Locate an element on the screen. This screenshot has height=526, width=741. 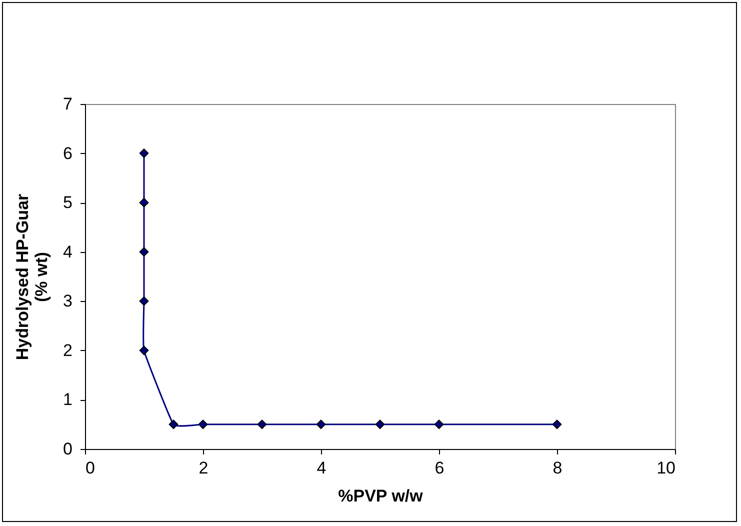
x-tick-label: 2 is located at coordinates (203, 468).